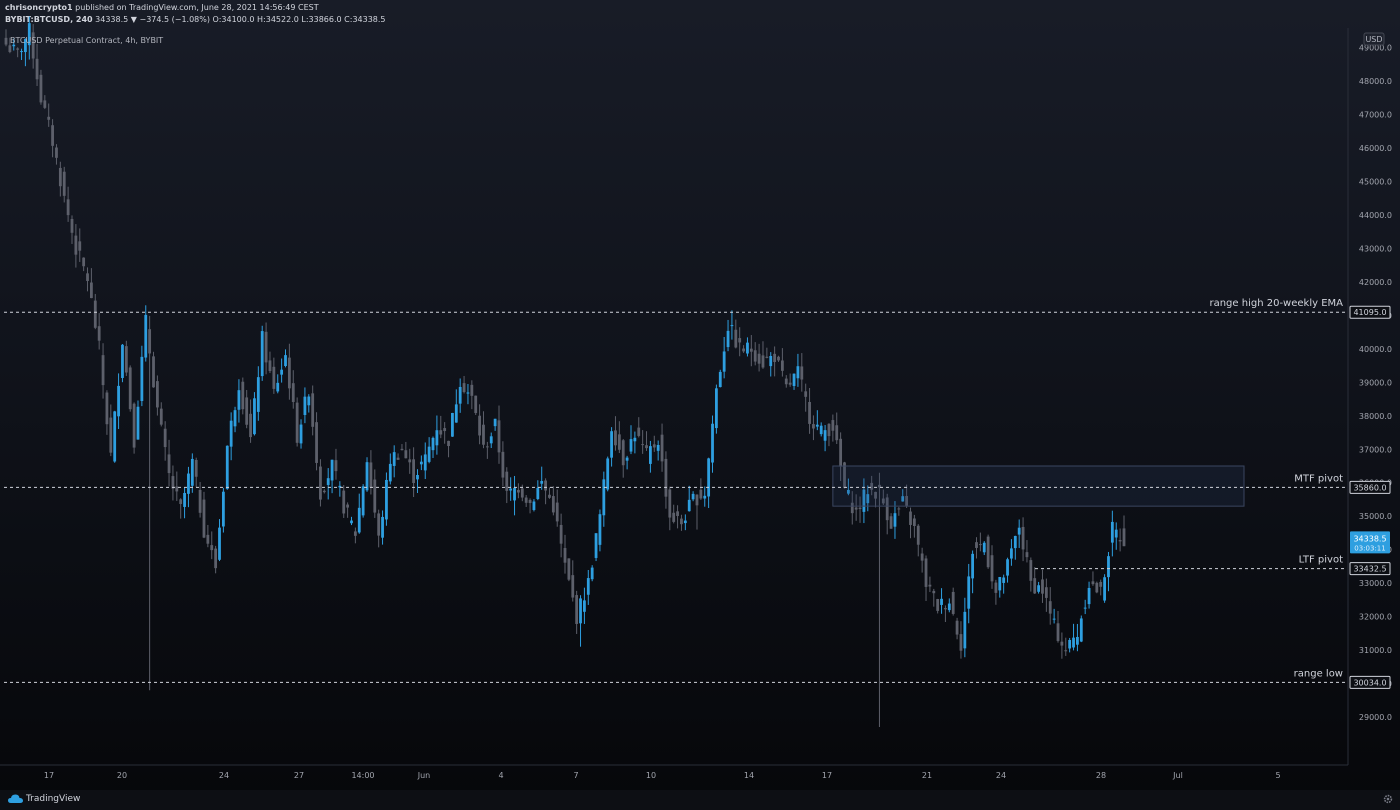 This screenshot has height=810, width=1400. What do you see at coordinates (1101, 775) in the screenshot?
I see `x-tick-label: 28` at bounding box center [1101, 775].